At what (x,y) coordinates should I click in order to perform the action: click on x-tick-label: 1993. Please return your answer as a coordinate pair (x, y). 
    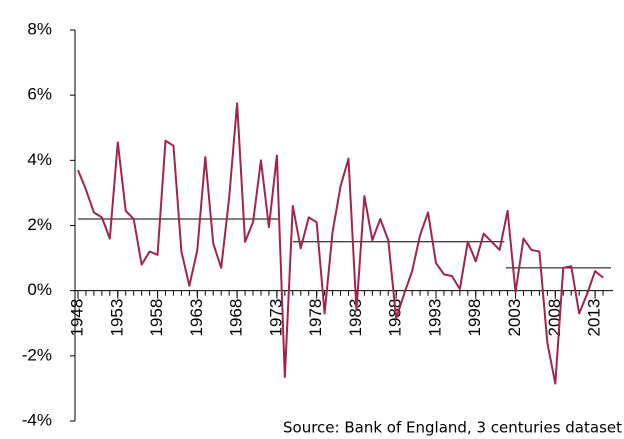
    Looking at the image, I should click on (434, 318).